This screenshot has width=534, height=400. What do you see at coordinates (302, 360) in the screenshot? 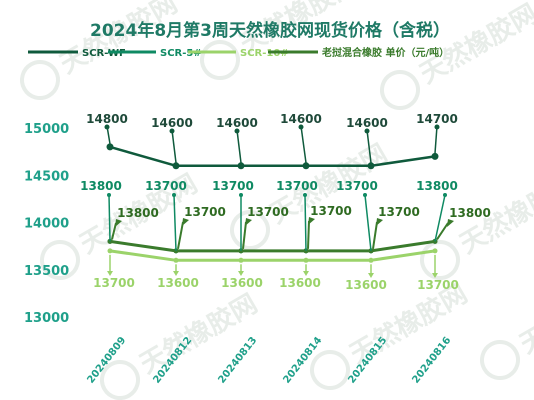
I see `x-tick-label: 20240814` at bounding box center [302, 360].